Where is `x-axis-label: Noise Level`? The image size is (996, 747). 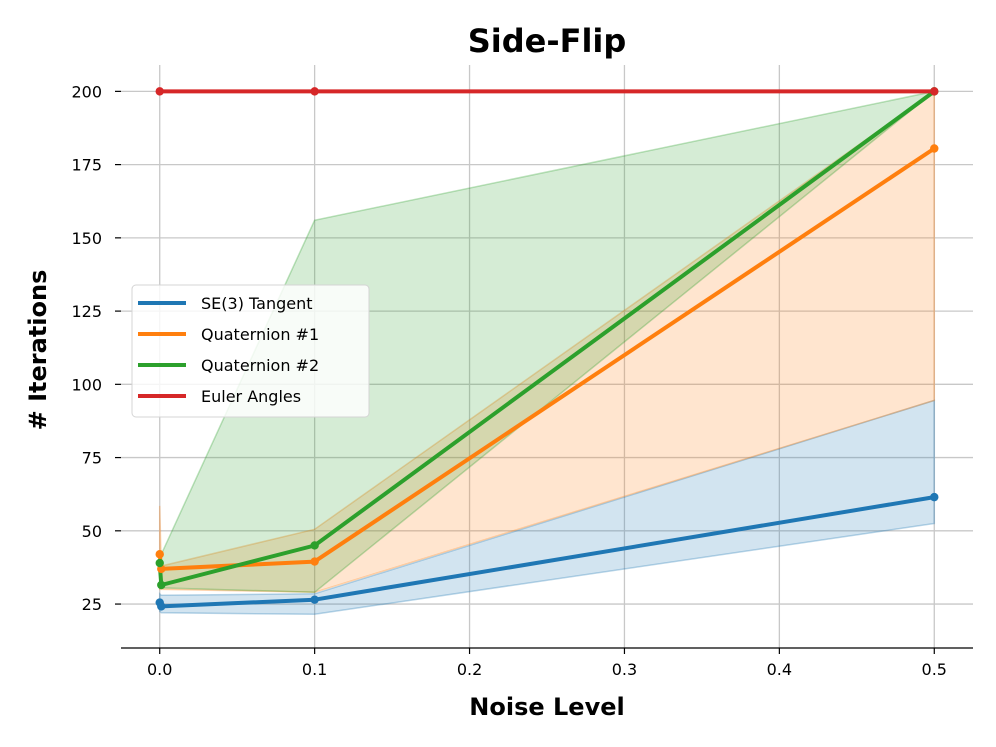
x-axis-label: Noise Level is located at coordinates (546, 707).